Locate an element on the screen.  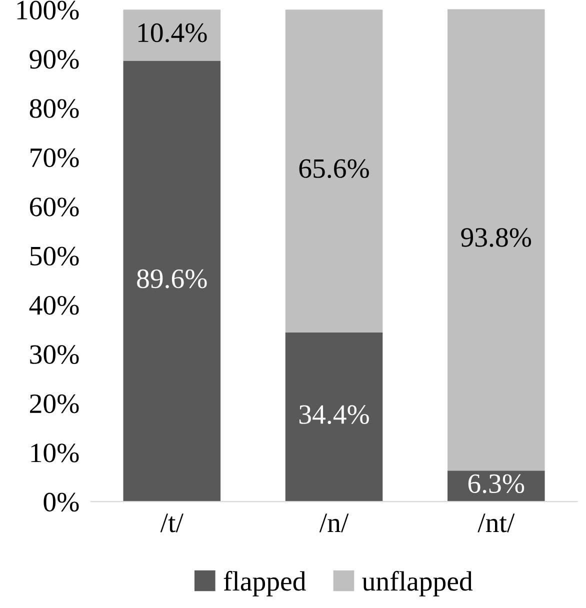
legend-label: flapped is located at coordinates (265, 583).